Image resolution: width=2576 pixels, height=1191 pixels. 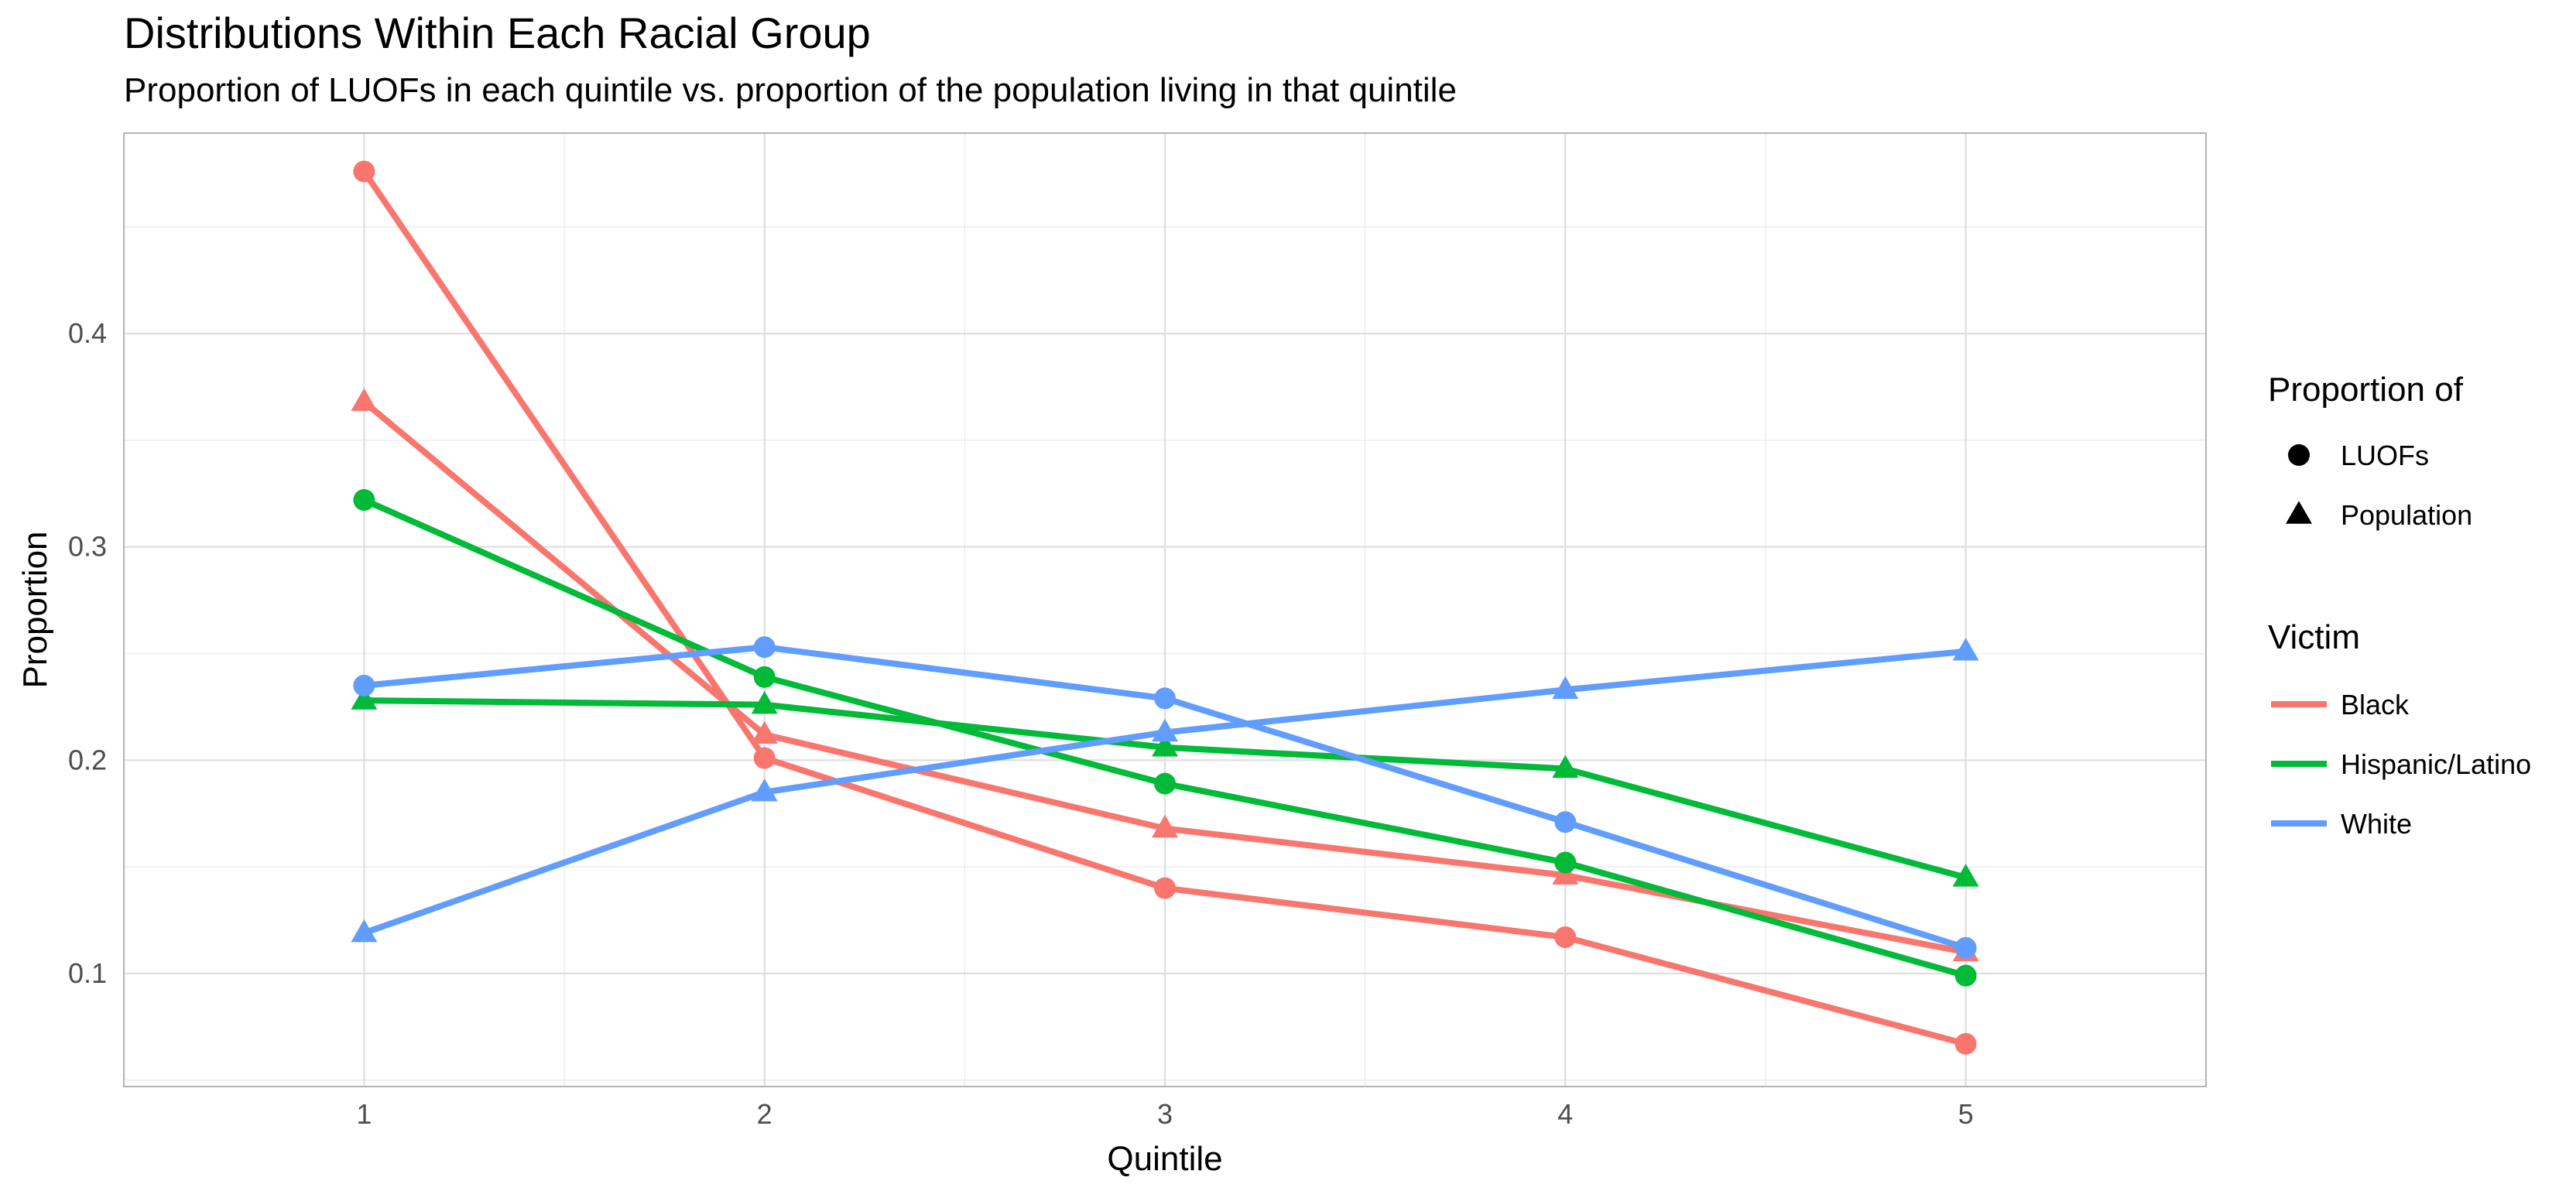 I want to click on legend-key-triangle-icon, so click(x=2299, y=512).